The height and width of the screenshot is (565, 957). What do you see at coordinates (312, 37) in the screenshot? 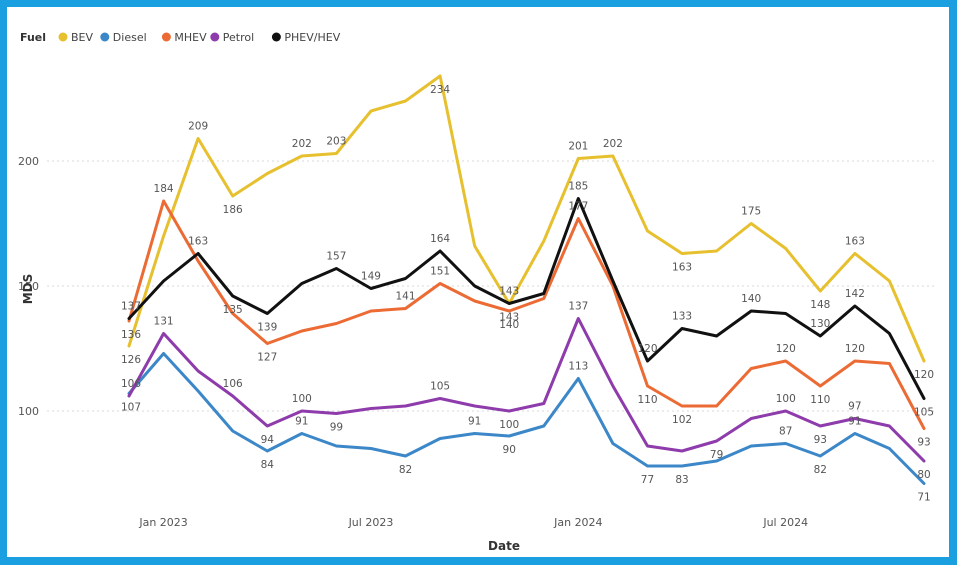
I see `legend-label: PHEV/HEV` at bounding box center [312, 37].